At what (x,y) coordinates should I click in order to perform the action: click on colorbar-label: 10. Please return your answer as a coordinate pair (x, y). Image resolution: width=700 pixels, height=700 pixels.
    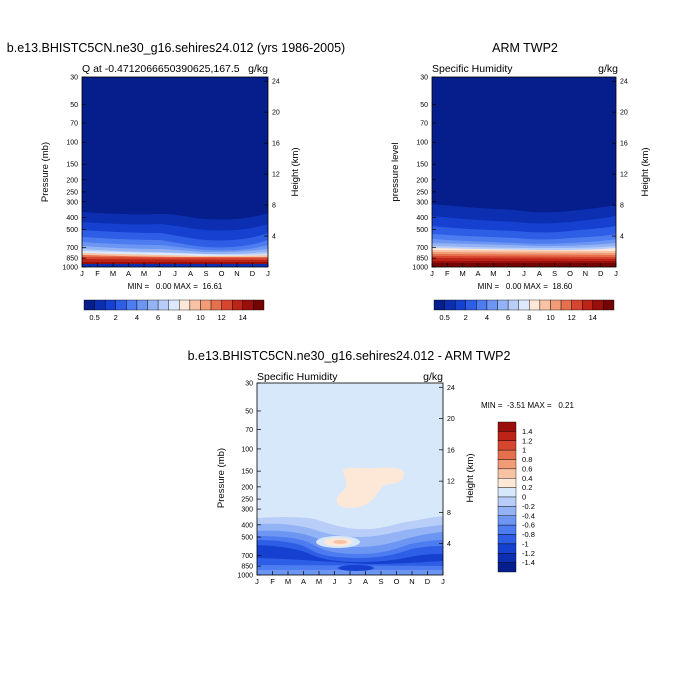
    Looking at the image, I should click on (550, 317).